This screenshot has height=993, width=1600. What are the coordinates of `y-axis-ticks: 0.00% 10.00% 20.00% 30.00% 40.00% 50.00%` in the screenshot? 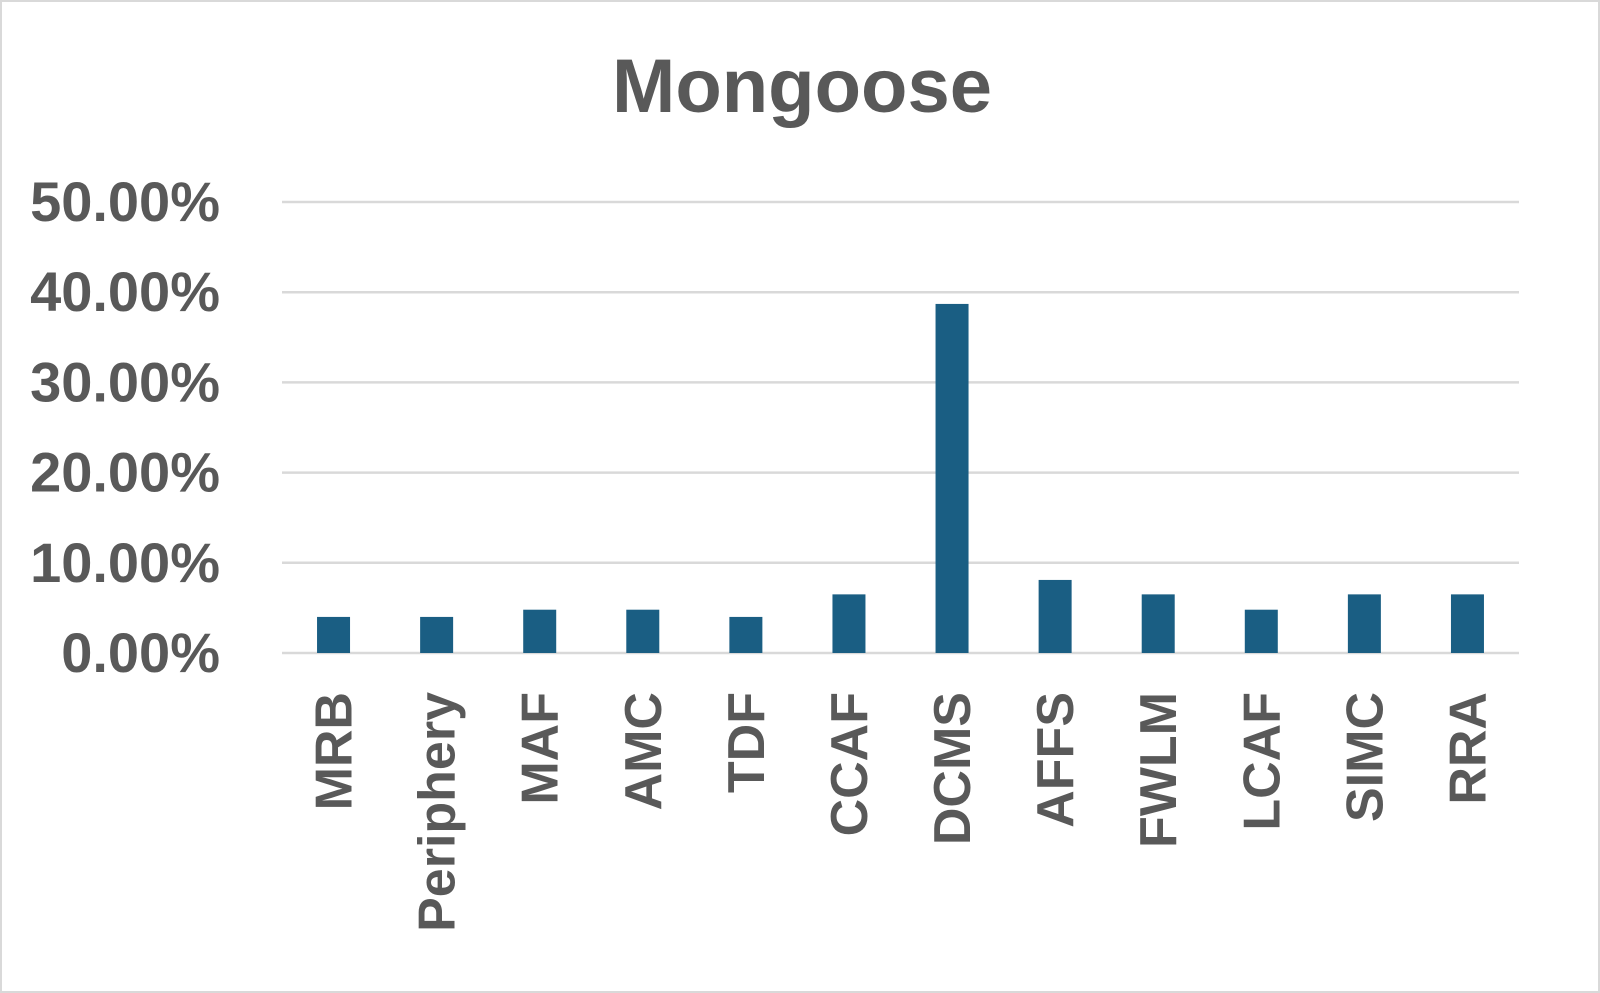 It's located at (125, 427).